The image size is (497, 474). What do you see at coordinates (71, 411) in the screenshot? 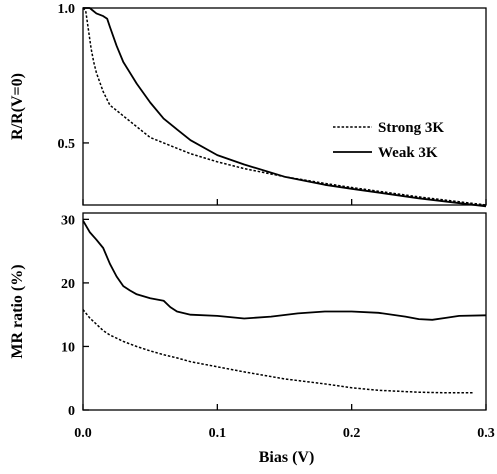
I see `y-tick-label: 0` at bounding box center [71, 411].